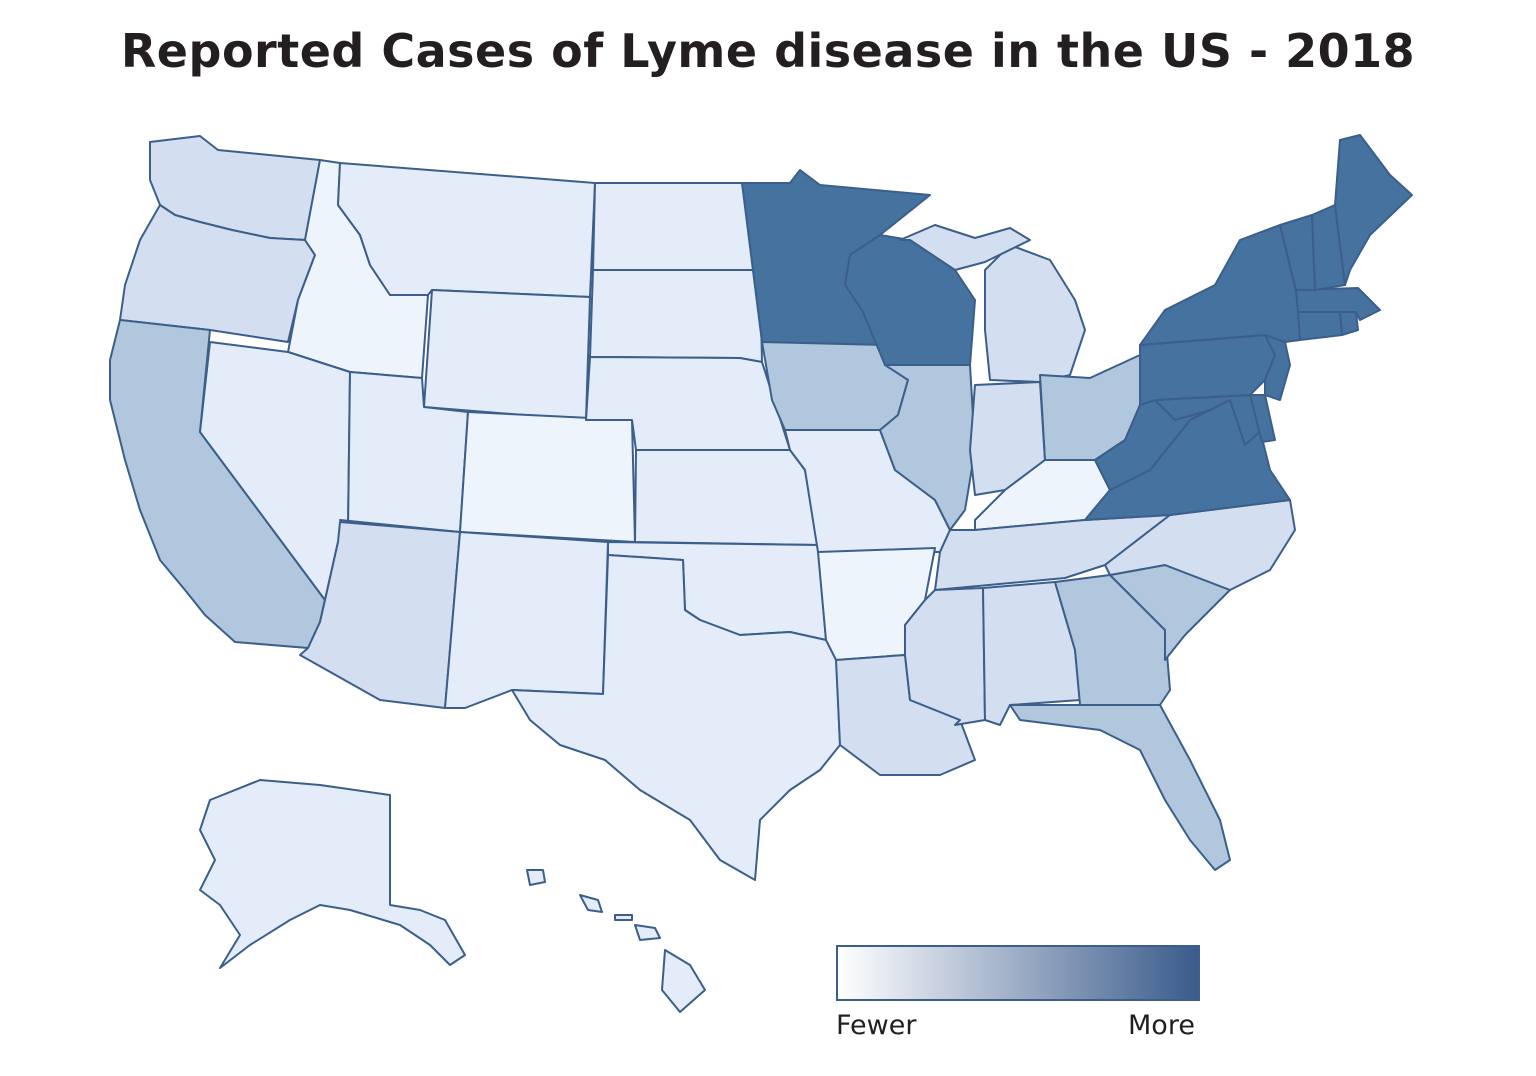 Image resolution: width=1536 pixels, height=1076 pixels. Describe the element at coordinates (1035, 313) in the screenshot. I see `state-mi` at that location.